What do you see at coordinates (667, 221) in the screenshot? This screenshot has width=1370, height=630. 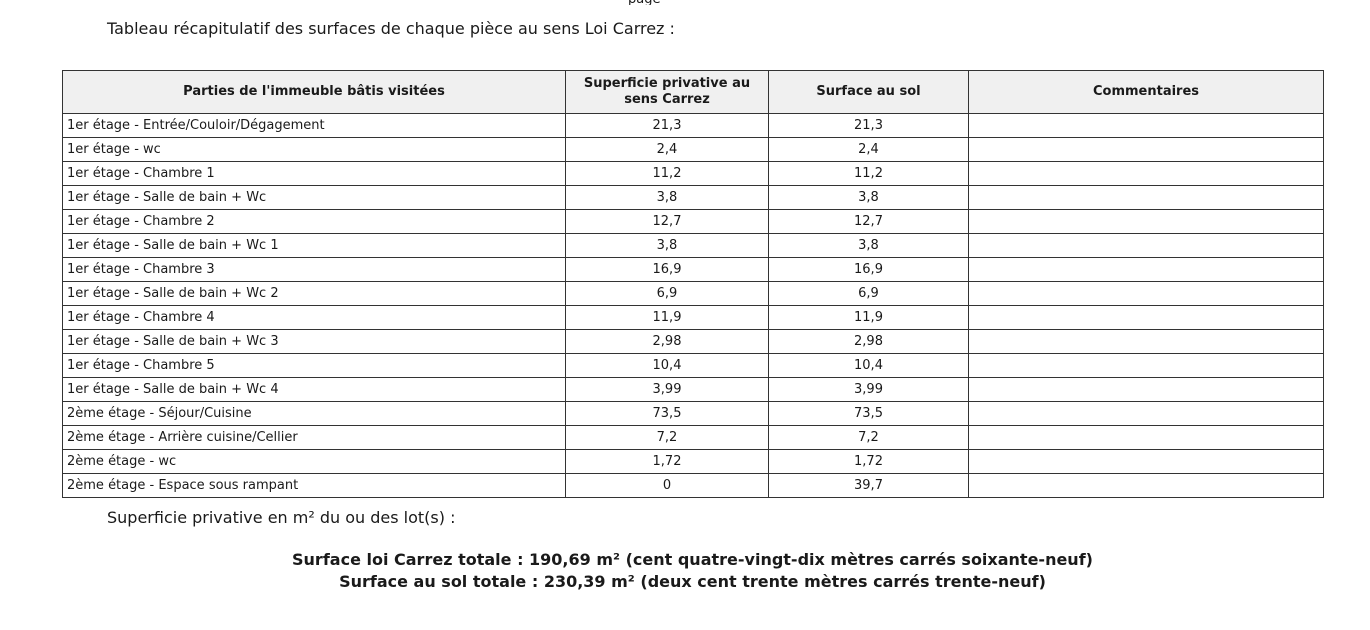 I see `cell-superficie-carrez: 12,7` at bounding box center [667, 221].